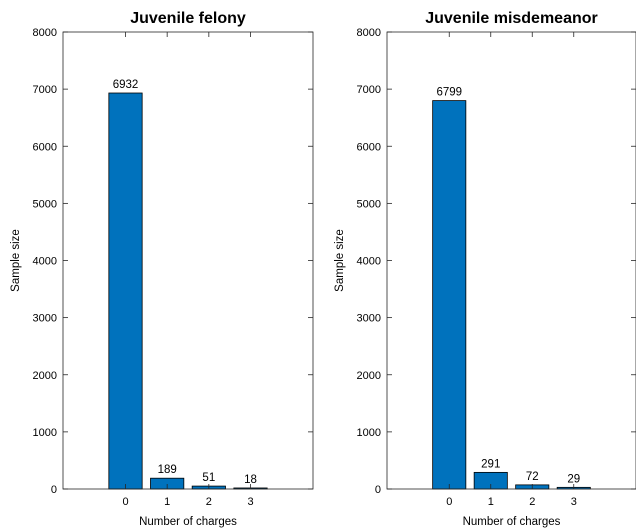 This screenshot has height=530, width=636. I want to click on data-label-2: 72, so click(532, 477).